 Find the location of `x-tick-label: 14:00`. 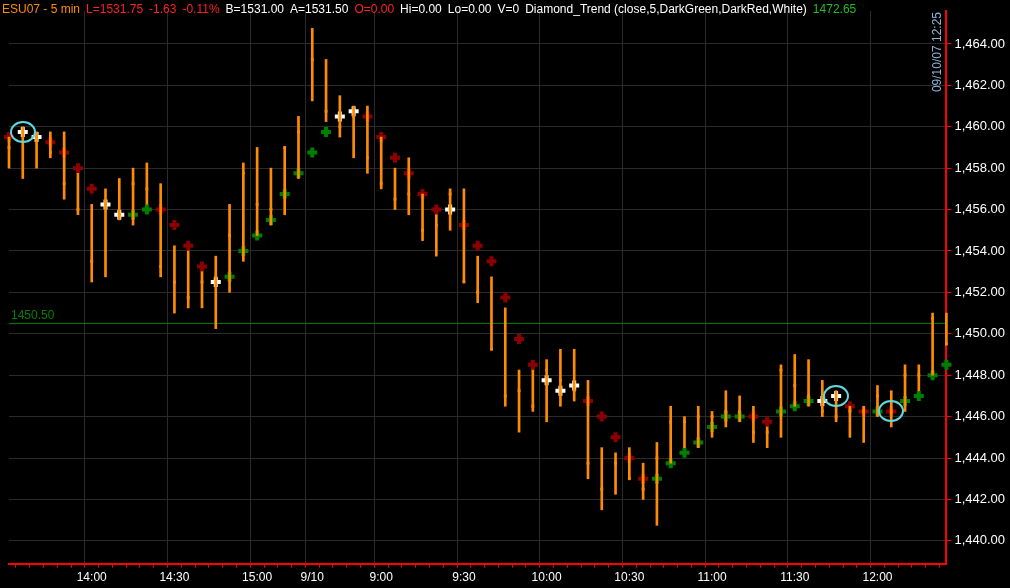

x-tick-label: 14:00 is located at coordinates (92, 577).